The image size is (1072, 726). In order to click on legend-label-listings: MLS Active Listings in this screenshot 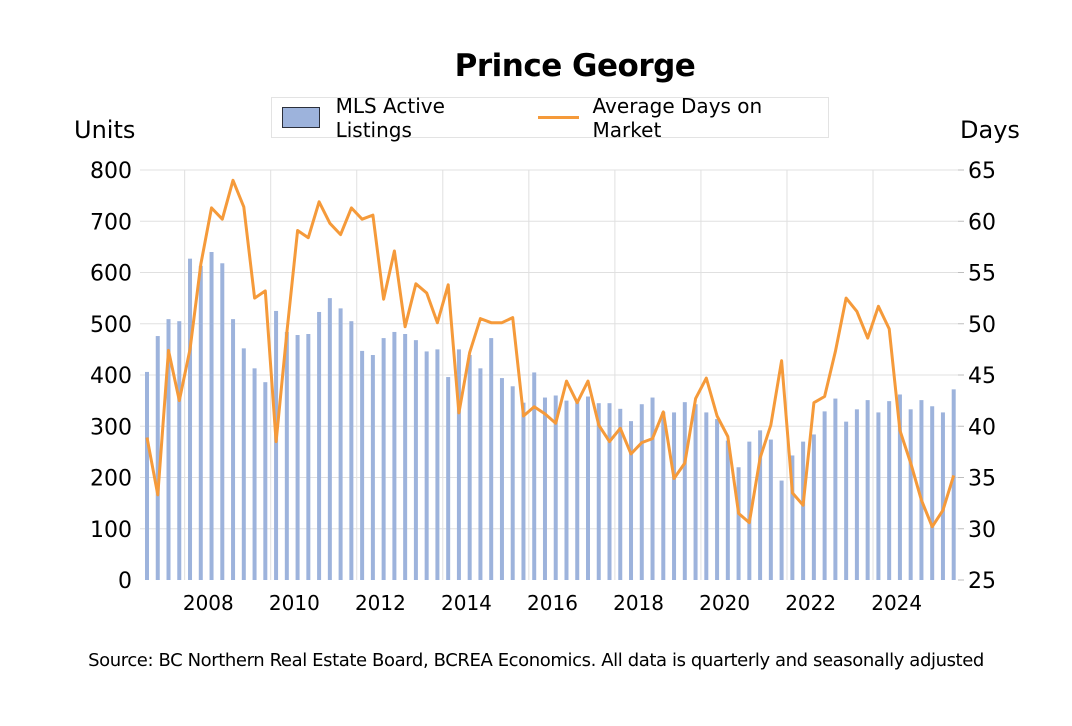, I will do `click(390, 117)`.